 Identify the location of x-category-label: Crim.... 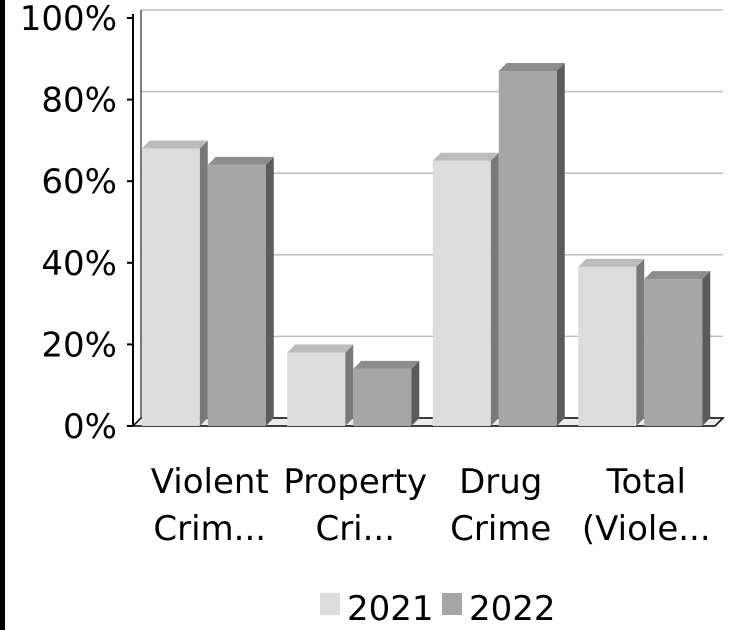
(209, 529).